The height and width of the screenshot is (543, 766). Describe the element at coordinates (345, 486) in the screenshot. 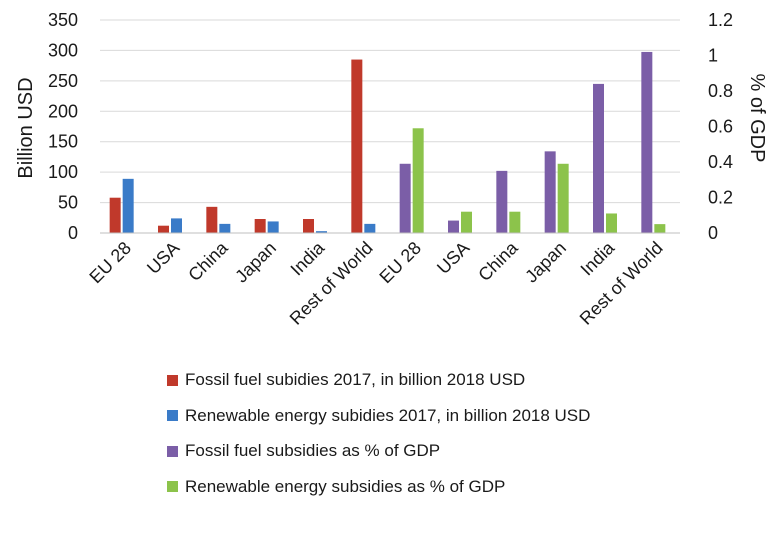

I see `legend-label: Renewable energy subsidies as % of GDP` at that location.